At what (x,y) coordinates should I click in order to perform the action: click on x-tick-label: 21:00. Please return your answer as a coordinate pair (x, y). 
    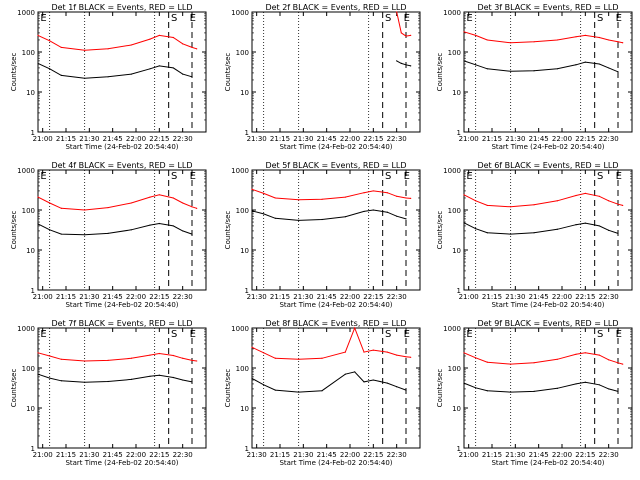
    Looking at the image, I should click on (469, 297).